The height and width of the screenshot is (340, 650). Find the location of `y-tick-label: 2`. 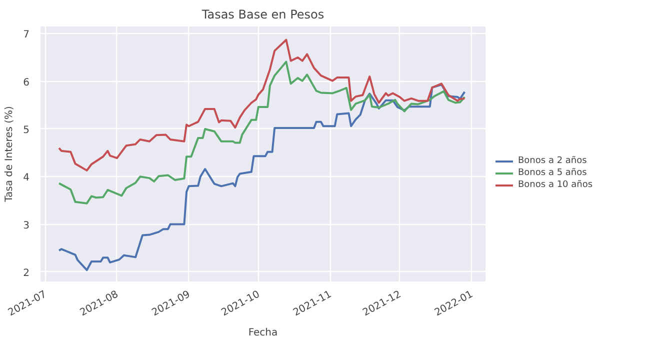

y-tick-label: 2 is located at coordinates (26, 273).